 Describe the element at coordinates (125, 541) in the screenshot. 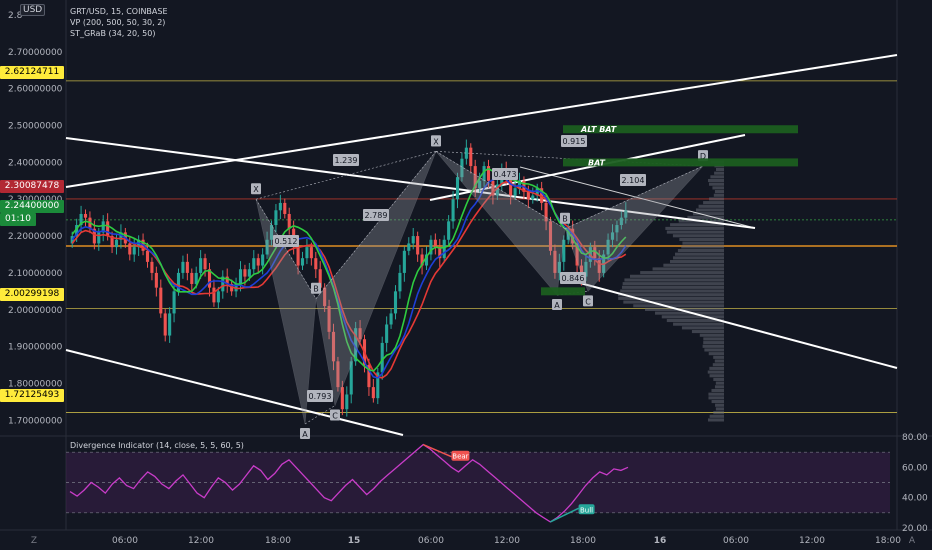

I see `time-tick: 06:00` at that location.